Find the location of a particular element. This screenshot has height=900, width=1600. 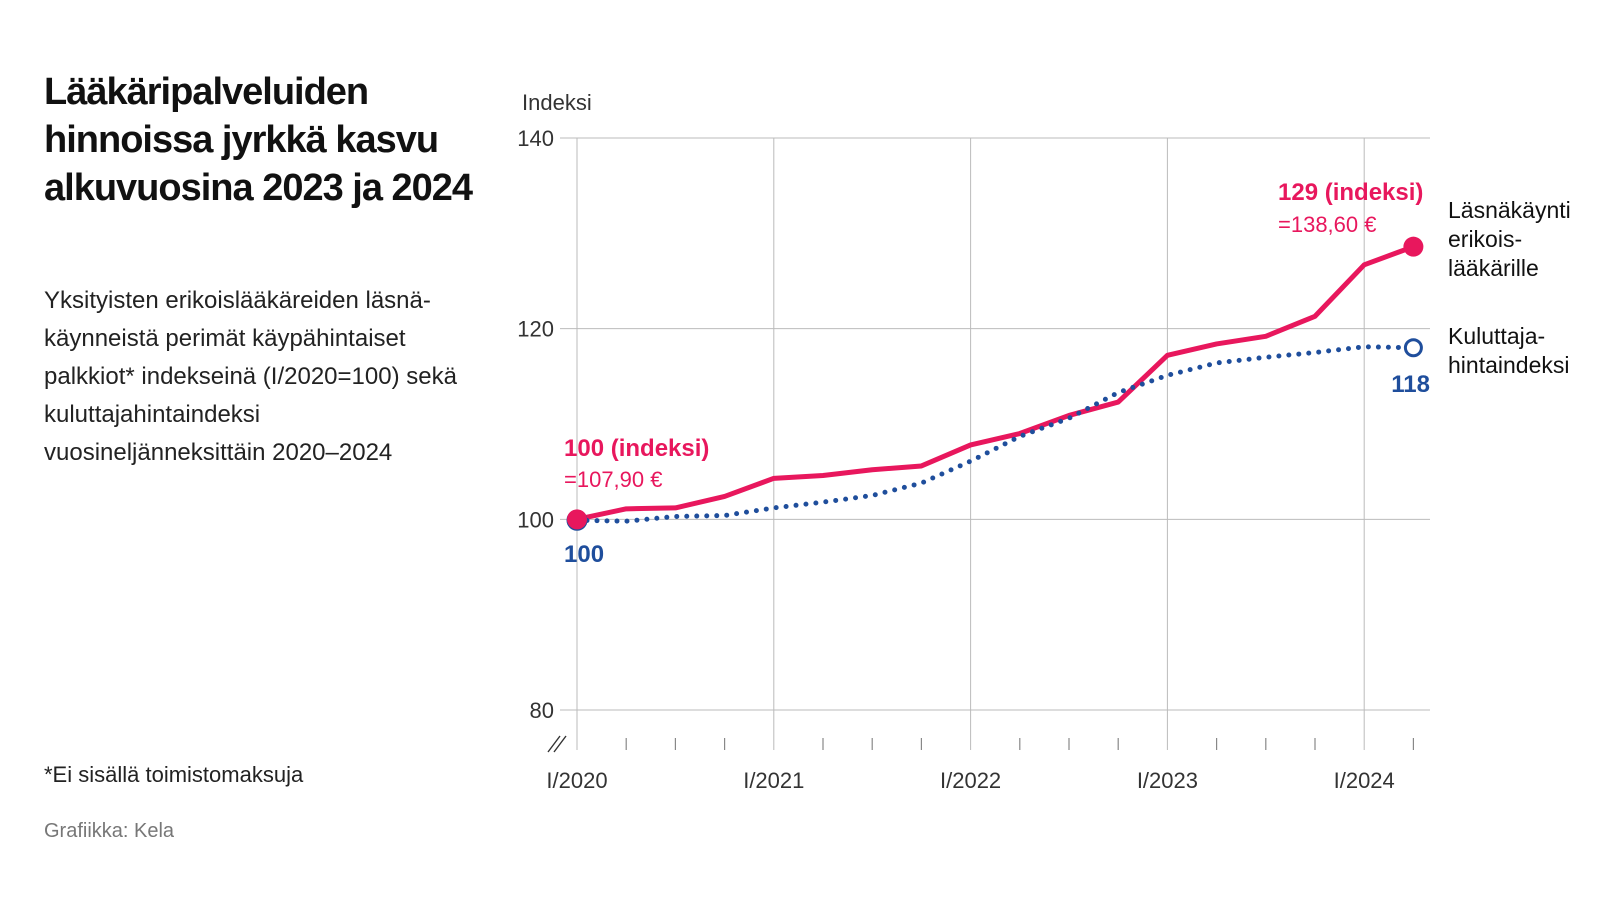

end-annotation-label: 129 (indeksi) is located at coordinates (1350, 192).